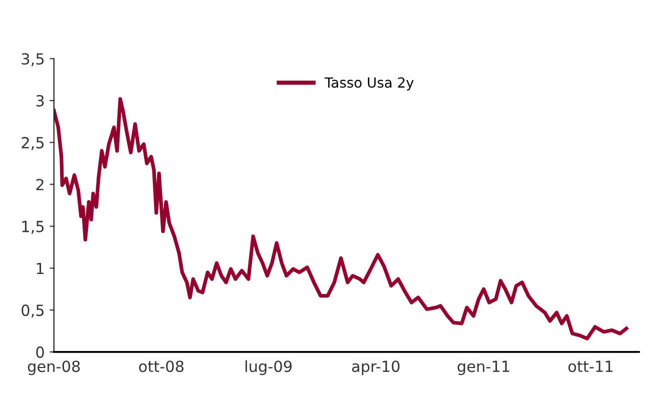  Describe the element at coordinates (33, 143) in the screenshot. I see `y-tick-label: 2,5` at that location.